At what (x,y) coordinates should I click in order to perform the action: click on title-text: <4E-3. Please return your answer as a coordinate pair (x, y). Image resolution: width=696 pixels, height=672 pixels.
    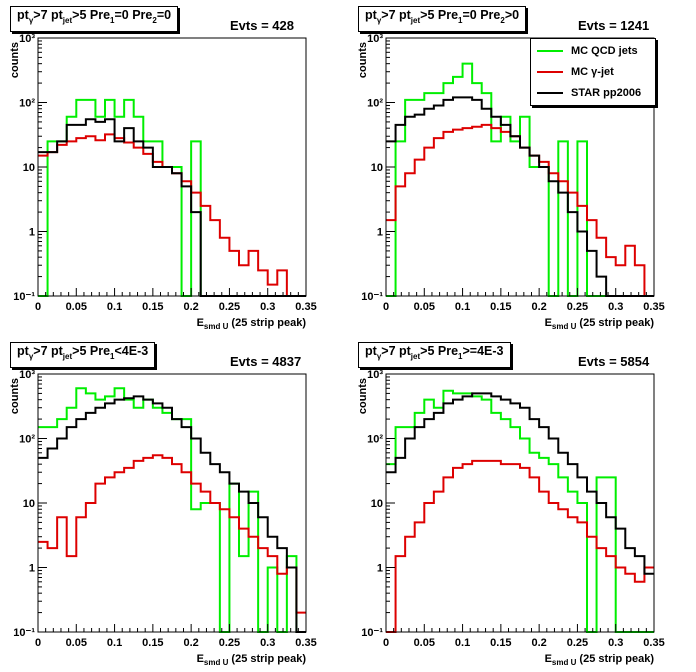
    Looking at the image, I should click on (131, 351).